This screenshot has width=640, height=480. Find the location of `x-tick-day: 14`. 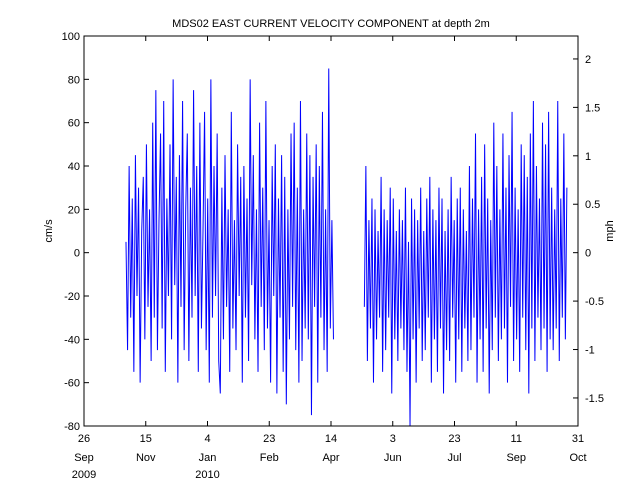

x-tick-day: 14 is located at coordinates (331, 439).